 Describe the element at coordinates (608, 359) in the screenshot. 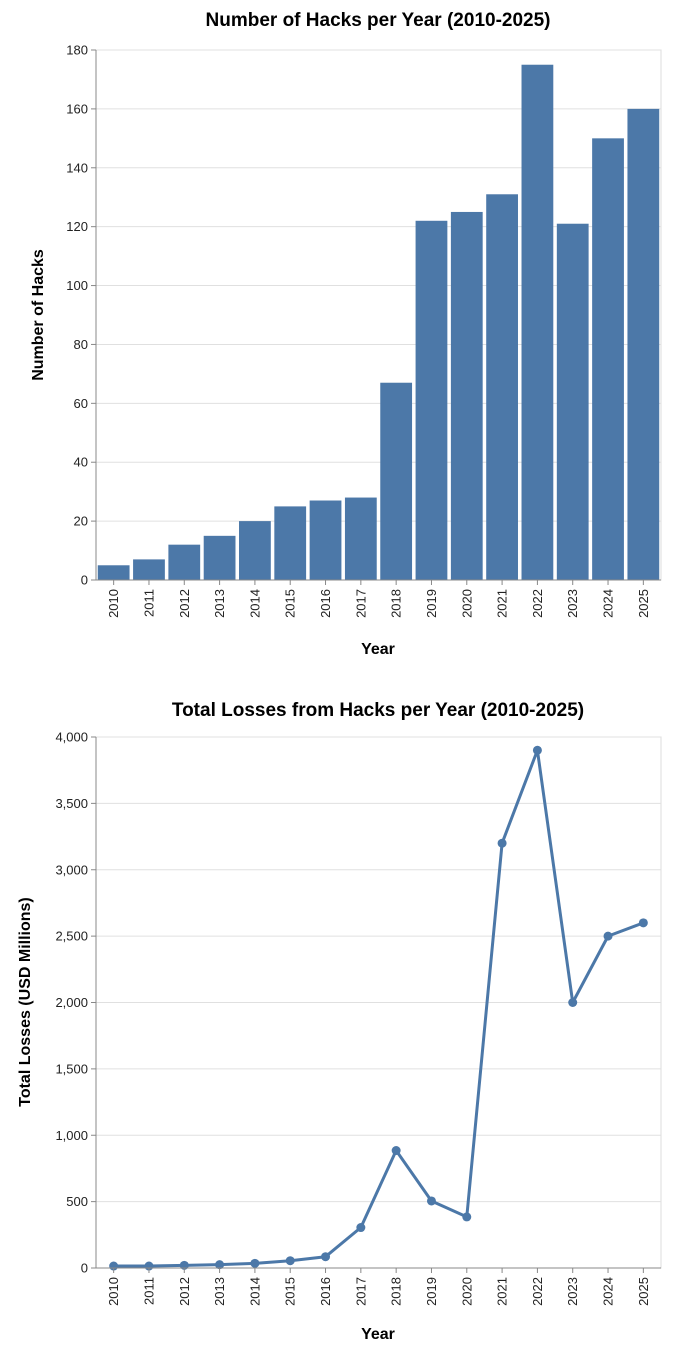

I see `bar-2024` at that location.